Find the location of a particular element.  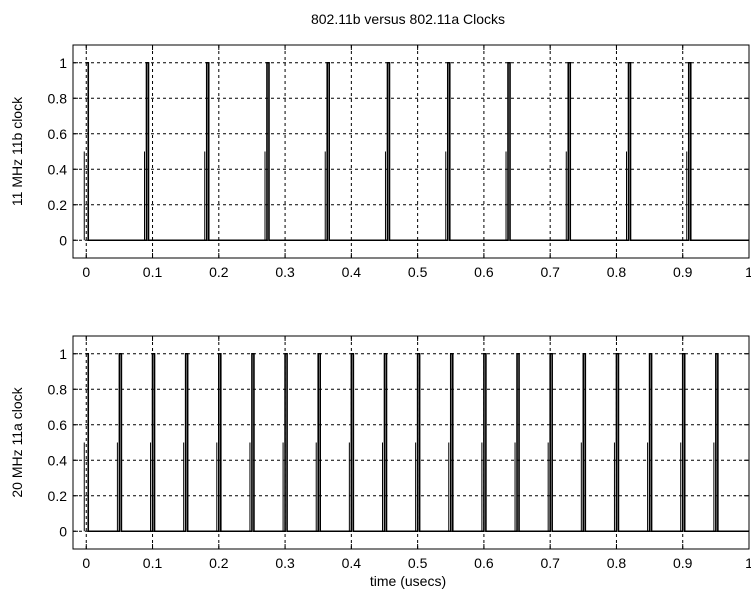

y-axis-label: 11 MHz 11b clock is located at coordinates (17, 151).